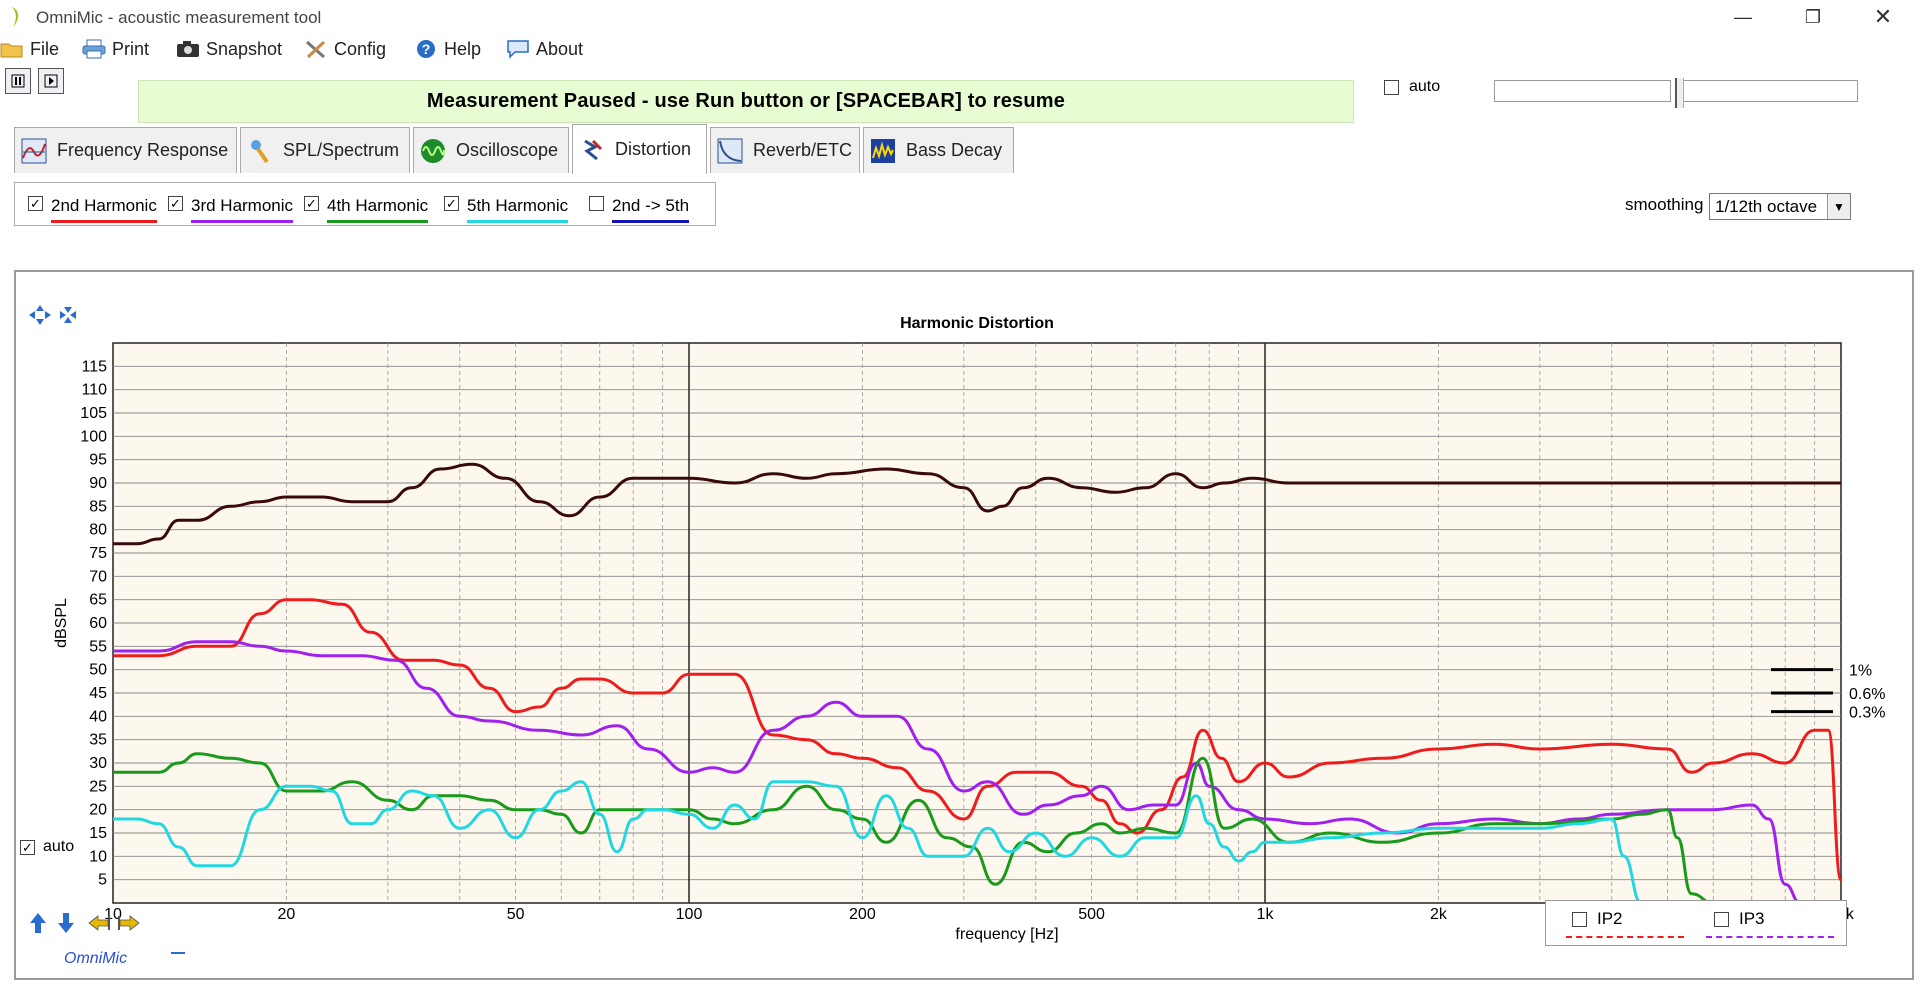 This screenshot has height=987, width=1920. Describe the element at coordinates (286, 914) in the screenshot. I see `x-tick-label: 20` at that location.